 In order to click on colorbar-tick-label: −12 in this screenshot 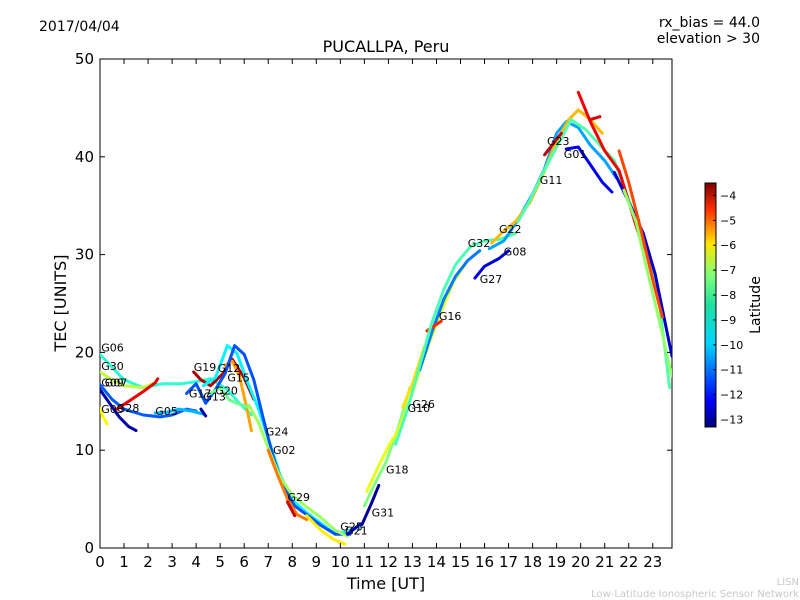, I will do `click(731, 395)`.